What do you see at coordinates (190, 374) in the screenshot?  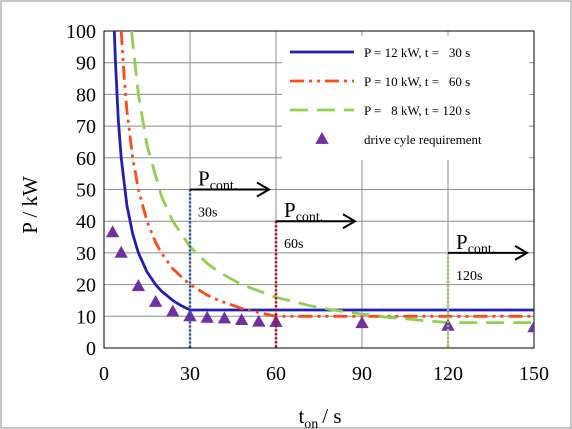 I see `x-tick-label: 30` at bounding box center [190, 374].